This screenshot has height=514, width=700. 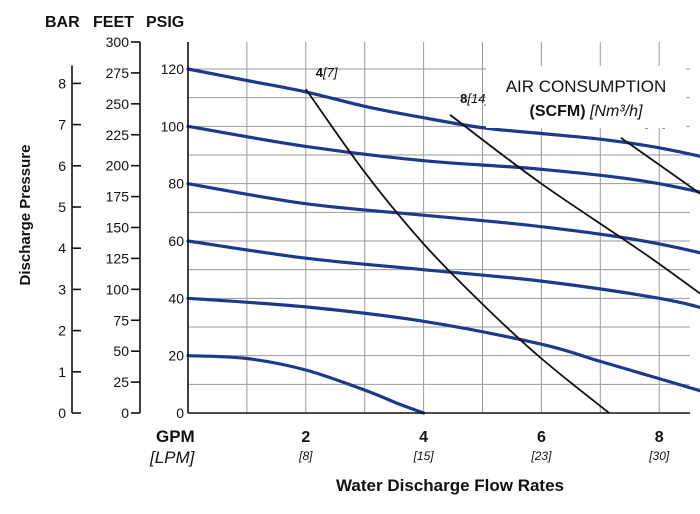 I want to click on air-line-label-value: 8, so click(x=463, y=98).